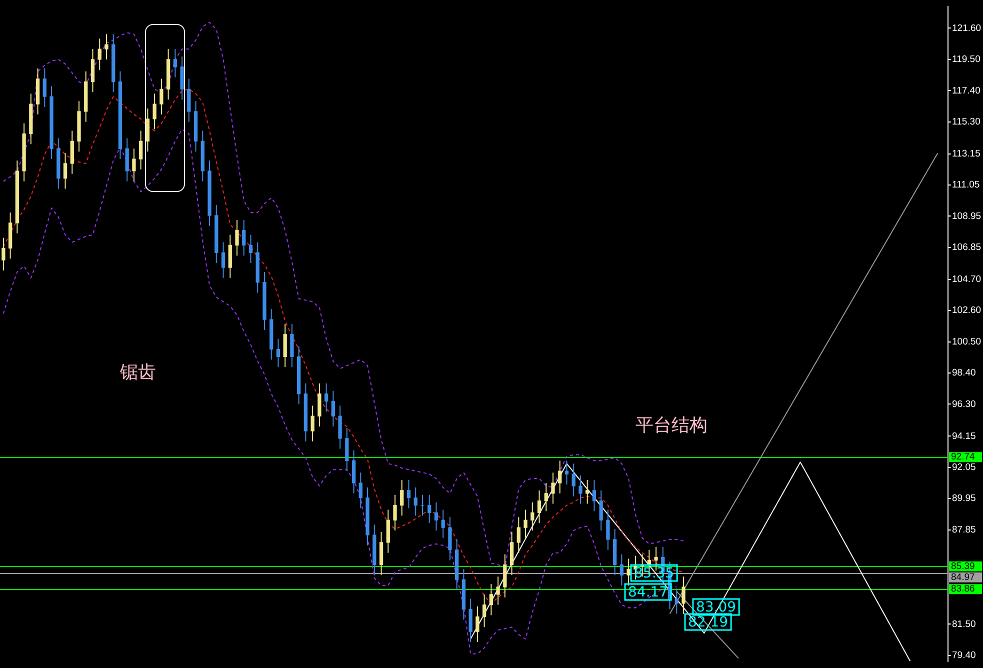  Describe the element at coordinates (967, 280) in the screenshot. I see `y-tick-label: 104.70` at that location.